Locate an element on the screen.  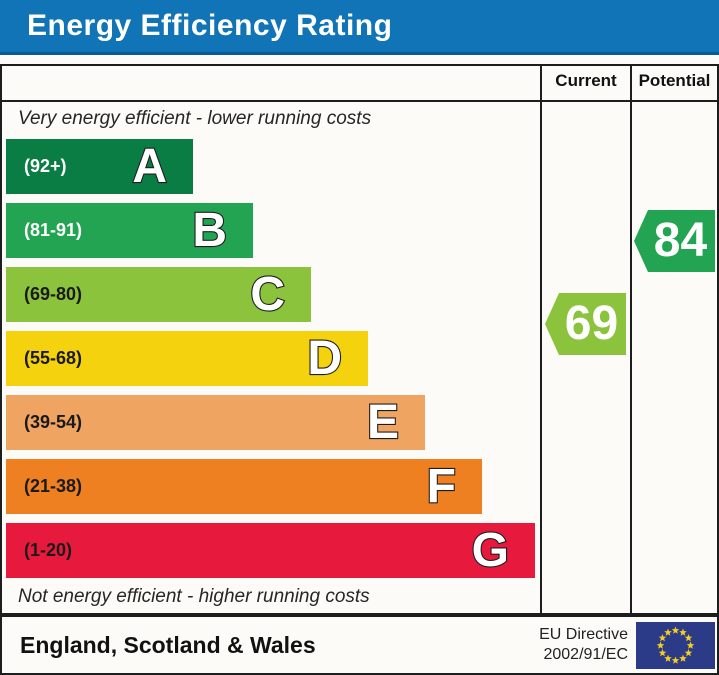
band-c: (69-80) C is located at coordinates (158, 294).